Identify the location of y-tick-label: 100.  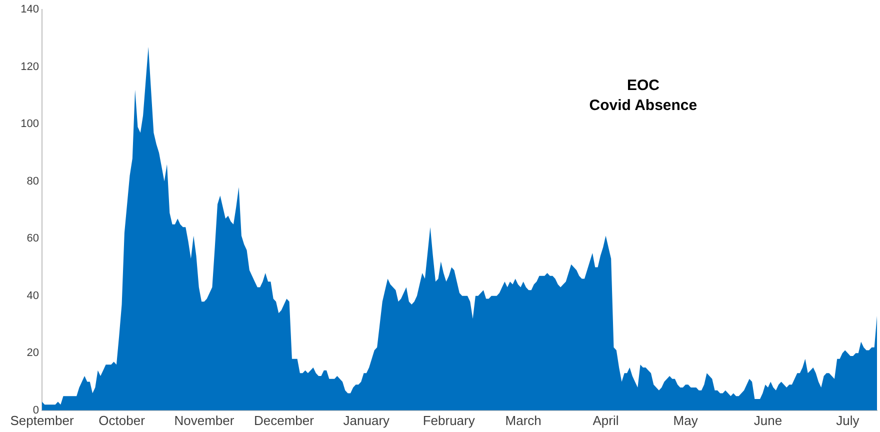
(29, 124).